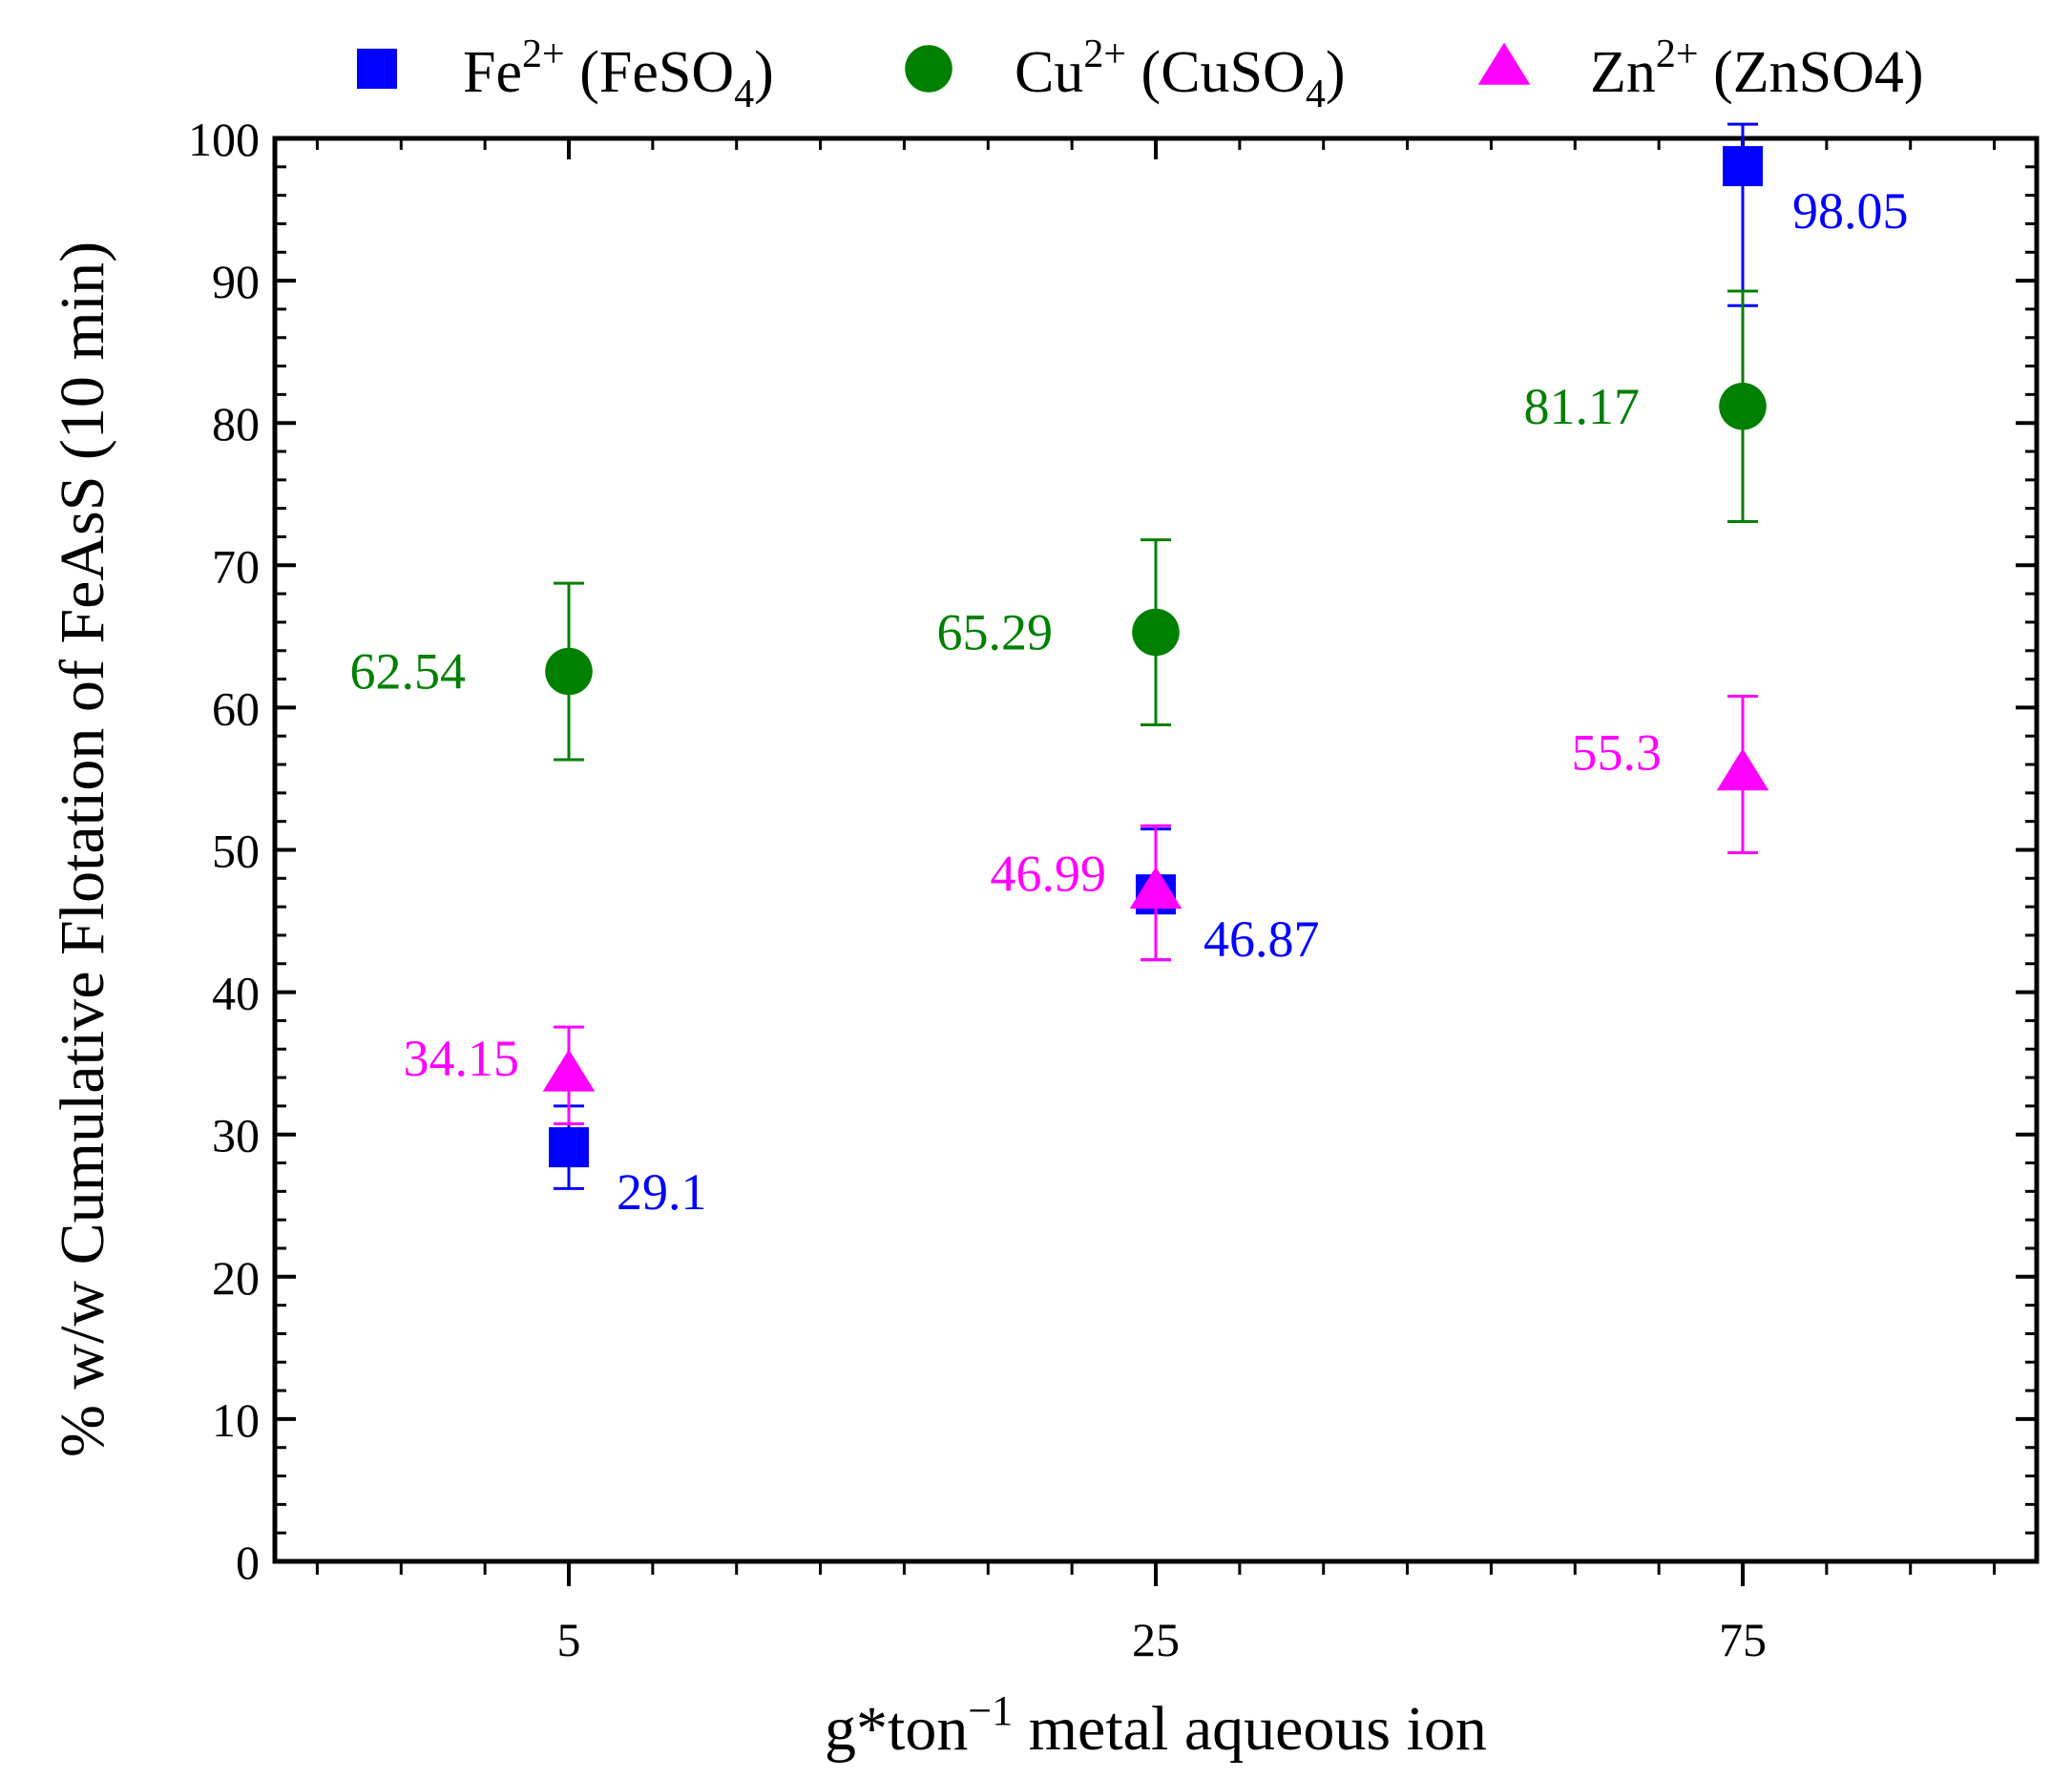 Image resolution: width=2072 pixels, height=1778 pixels. What do you see at coordinates (1756, 68) in the screenshot?
I see `legend-label: Zn2+ (ZnSO4)` at bounding box center [1756, 68].